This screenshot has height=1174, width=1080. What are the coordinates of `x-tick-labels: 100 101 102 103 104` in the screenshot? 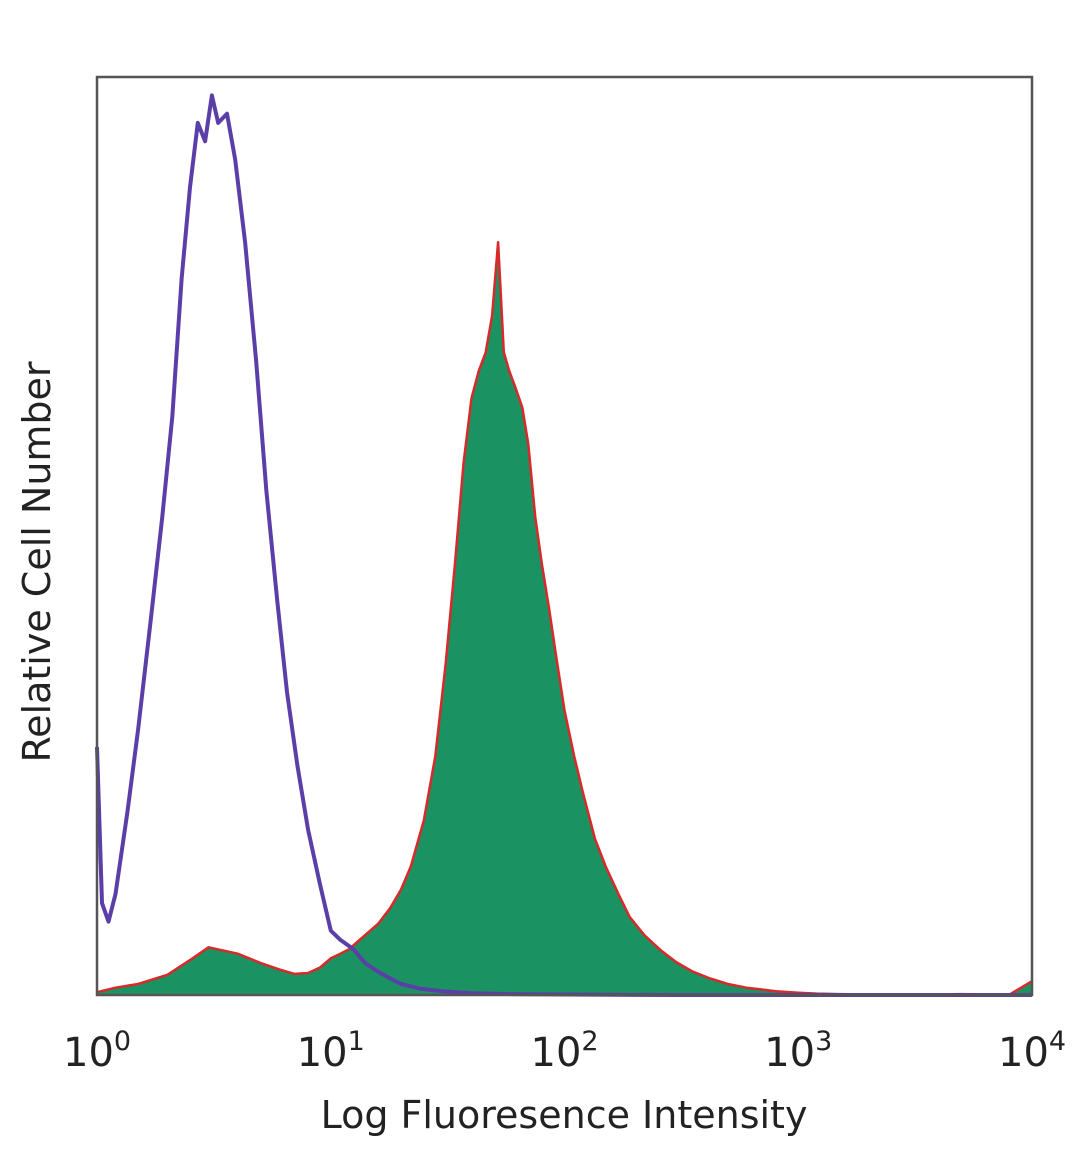 It's located at (564, 1051).